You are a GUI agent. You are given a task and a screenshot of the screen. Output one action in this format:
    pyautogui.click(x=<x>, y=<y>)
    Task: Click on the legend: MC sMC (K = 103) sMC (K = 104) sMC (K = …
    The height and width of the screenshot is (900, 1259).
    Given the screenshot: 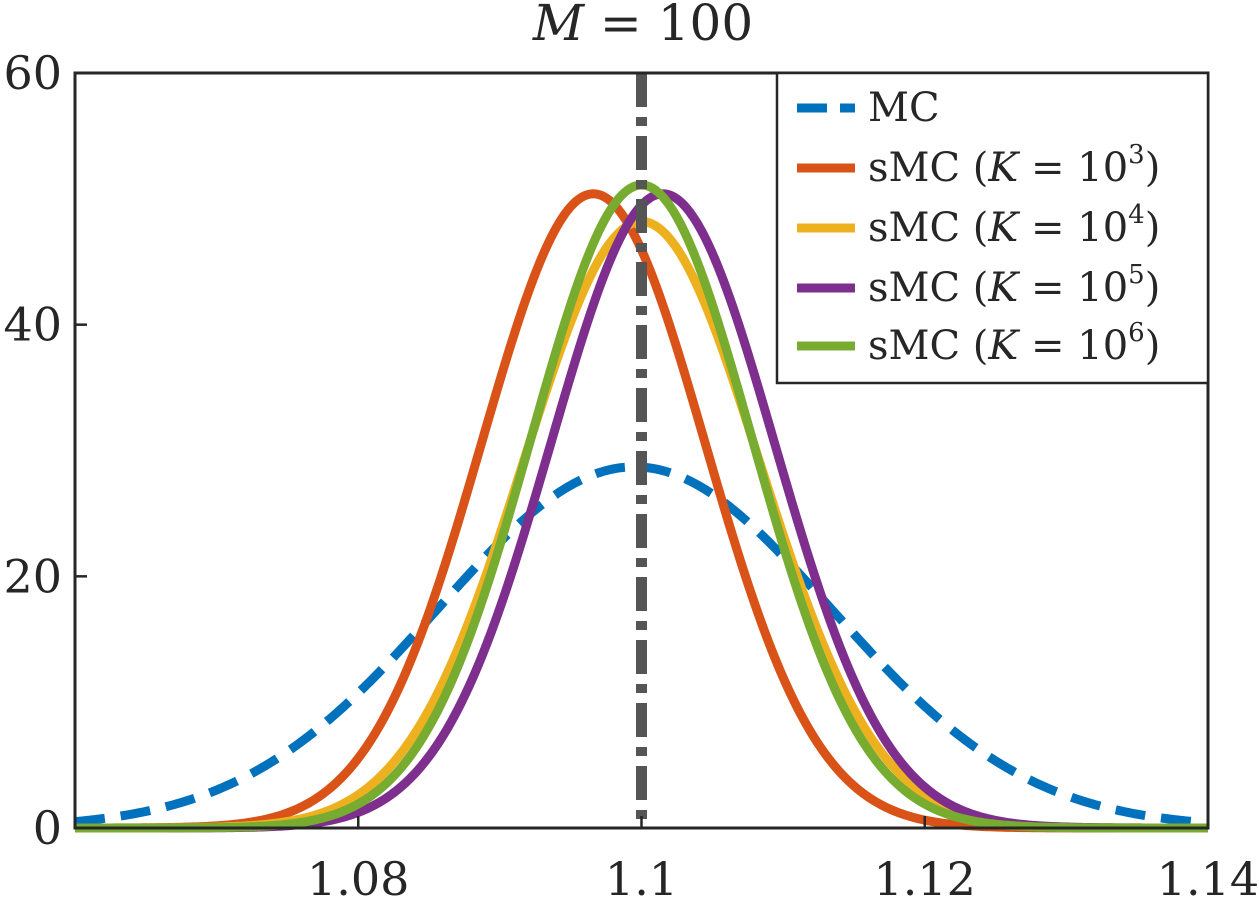 What is the action you would take?
    pyautogui.click(x=992, y=228)
    